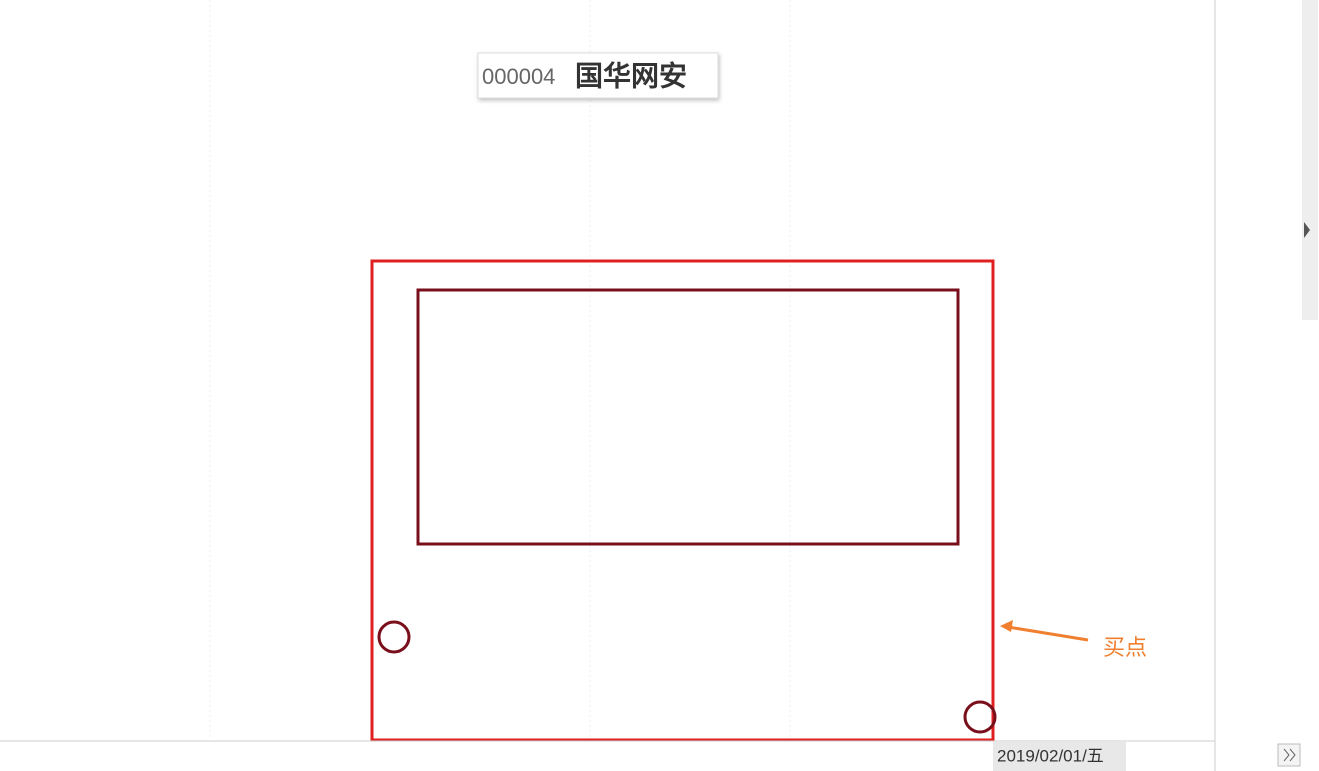  Describe the element at coordinates (518, 76) in the screenshot. I see `title-code: 000004` at that location.